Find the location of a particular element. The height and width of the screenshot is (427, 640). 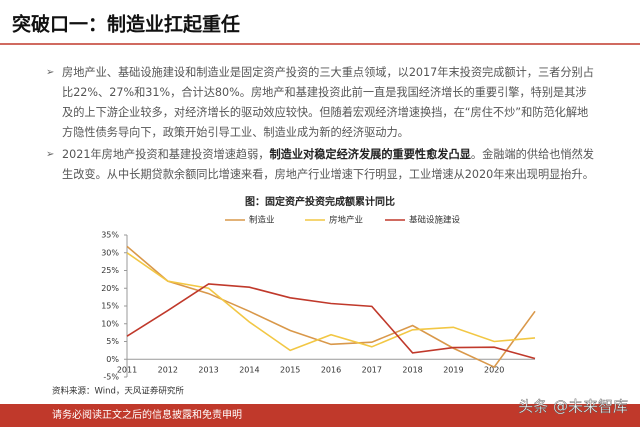

y-tick-label: -5% is located at coordinates (111, 377).